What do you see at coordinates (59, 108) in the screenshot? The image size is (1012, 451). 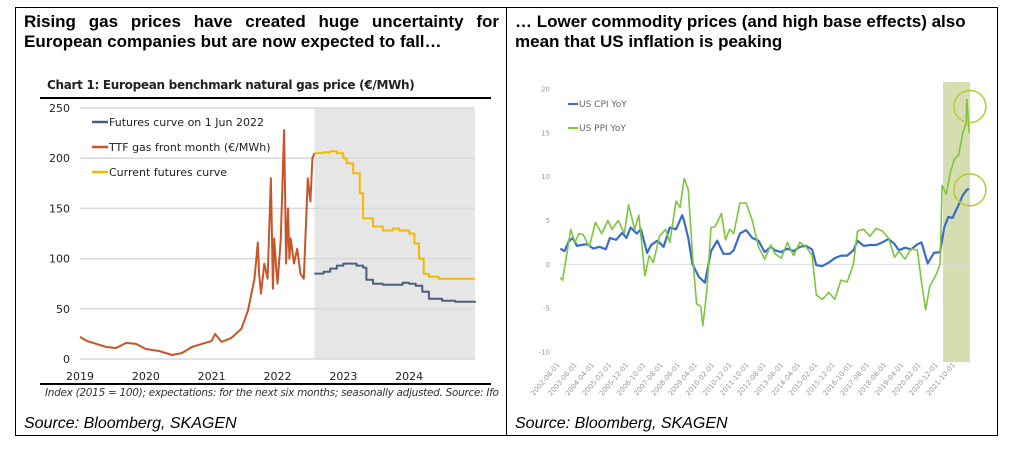 I see `y-tick-label: 250` at bounding box center [59, 108].